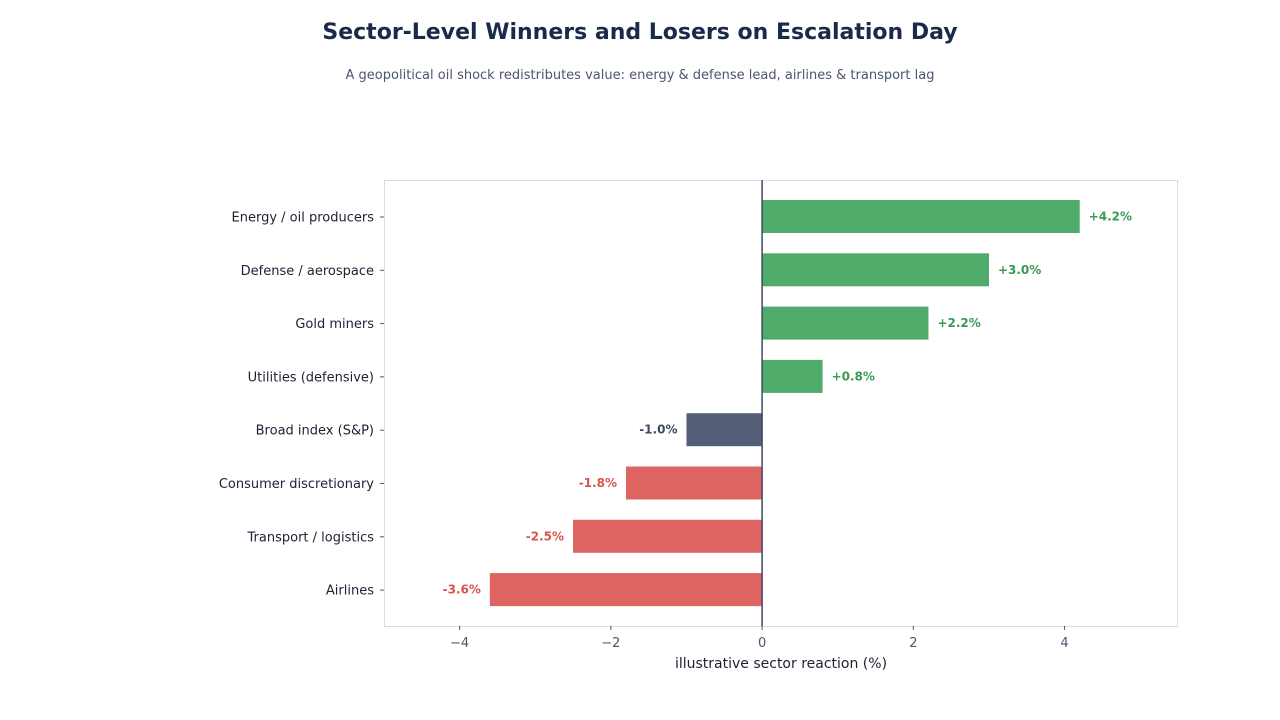  I want to click on bar-energy-oil-producers, so click(921, 216).